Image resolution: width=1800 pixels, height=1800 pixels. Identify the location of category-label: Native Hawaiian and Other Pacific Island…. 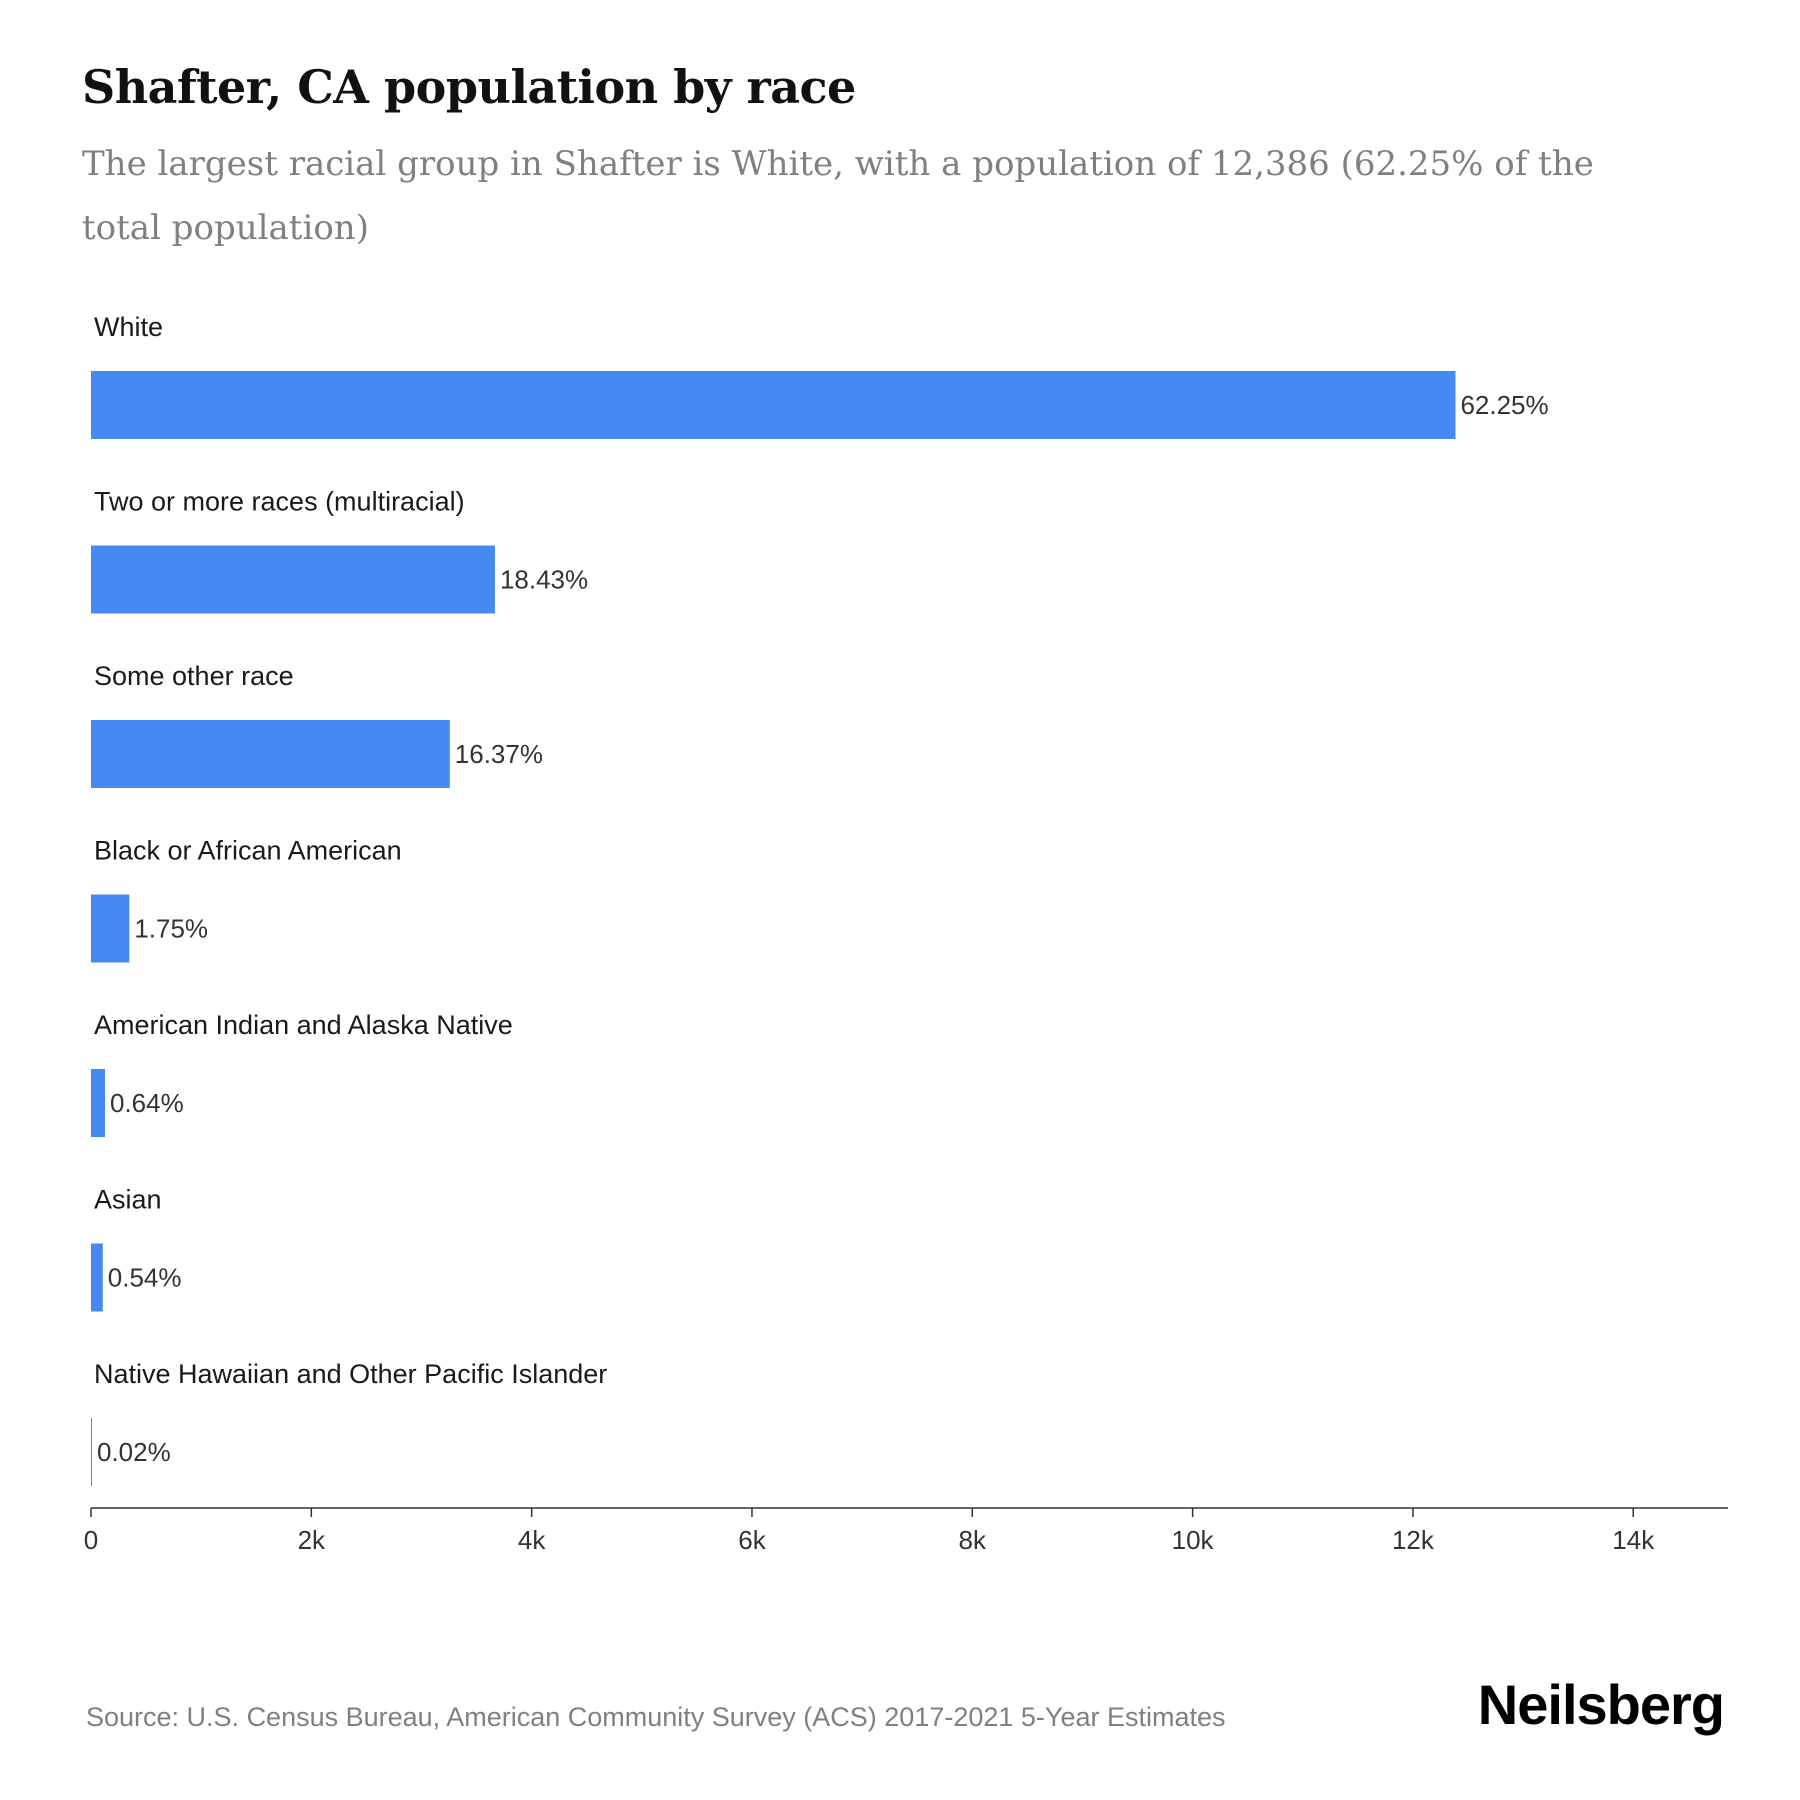
(350, 1374).